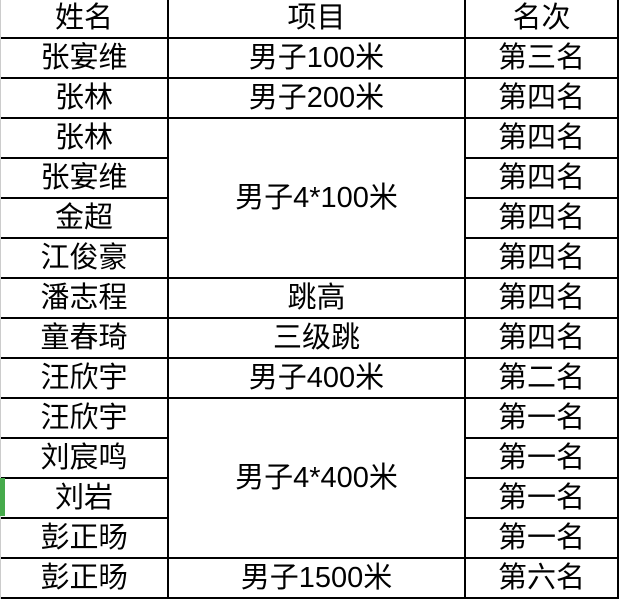 The image size is (622, 599). Describe the element at coordinates (85, 338) in the screenshot. I see `name-cell: 童春琦` at that location.